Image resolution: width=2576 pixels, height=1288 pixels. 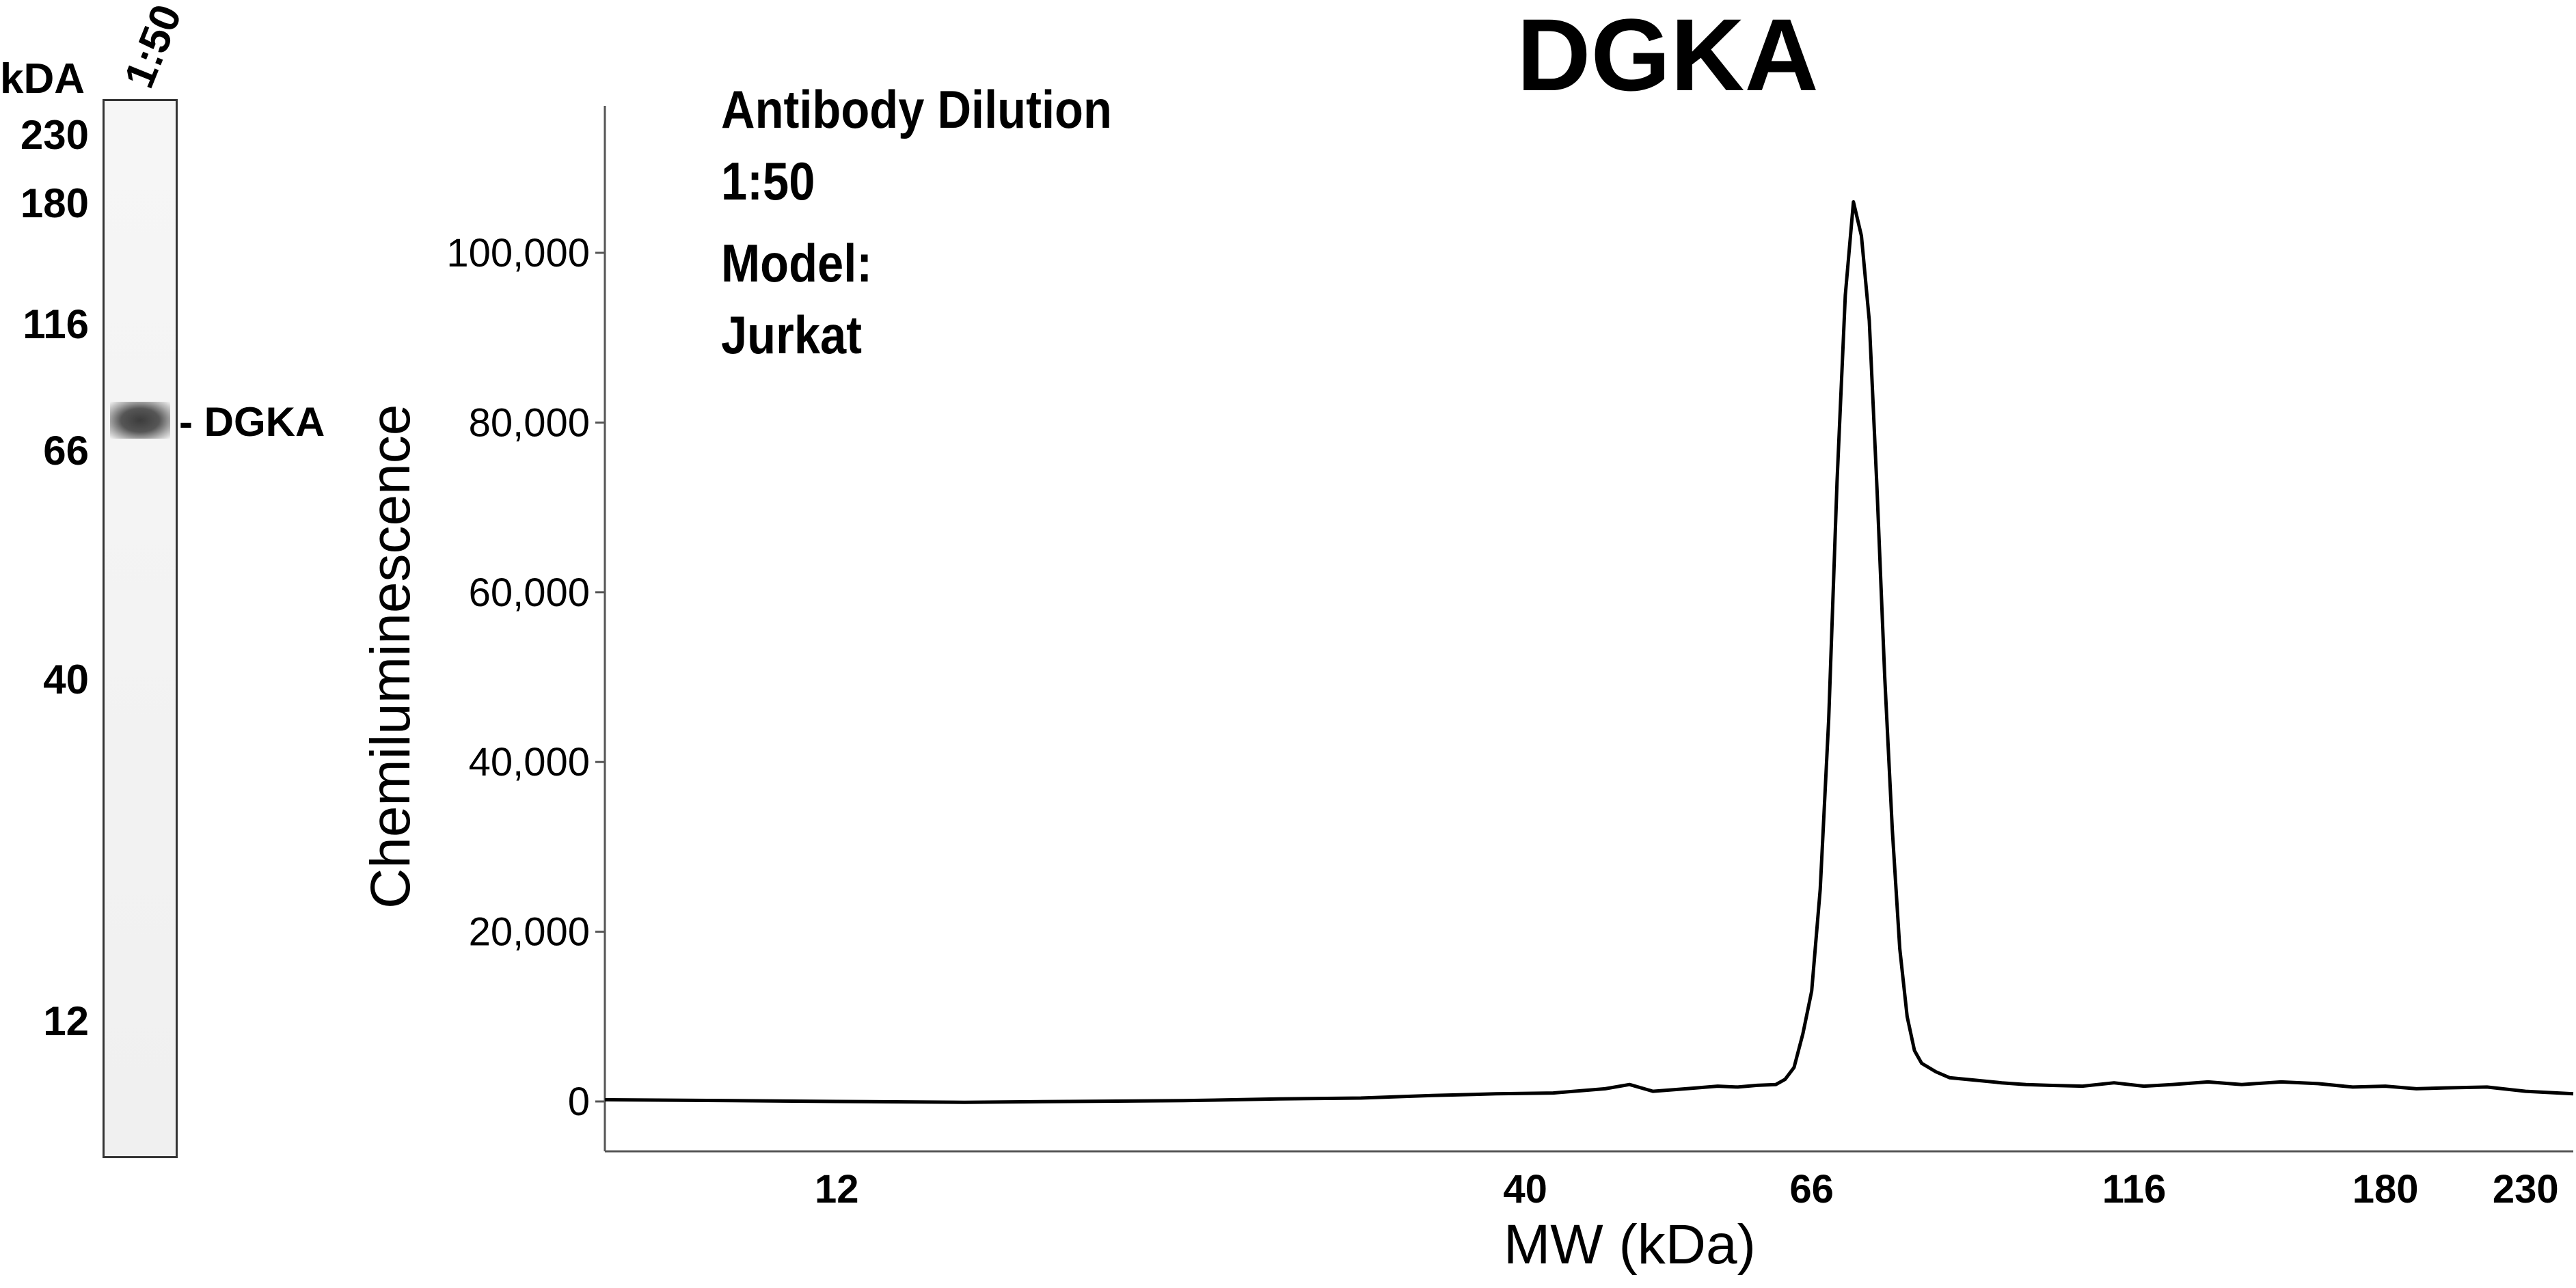 I want to click on annotation-model-value: Jurkat, so click(x=792, y=335).